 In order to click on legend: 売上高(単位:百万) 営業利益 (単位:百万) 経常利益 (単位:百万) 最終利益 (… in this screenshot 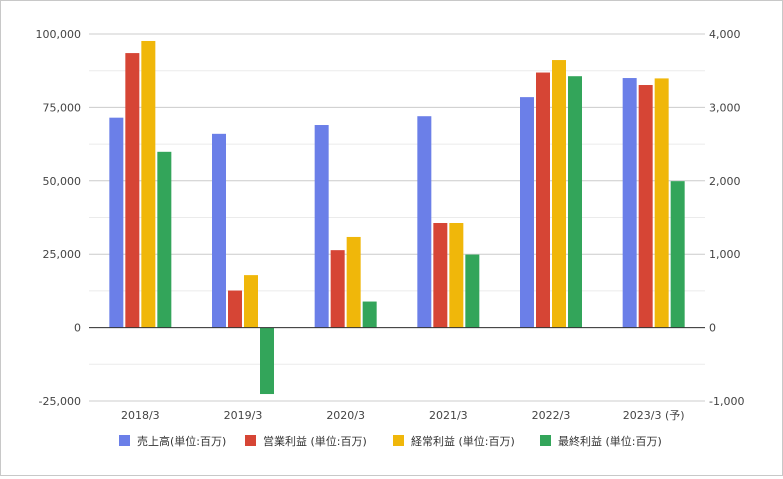, I will do `click(390, 441)`.